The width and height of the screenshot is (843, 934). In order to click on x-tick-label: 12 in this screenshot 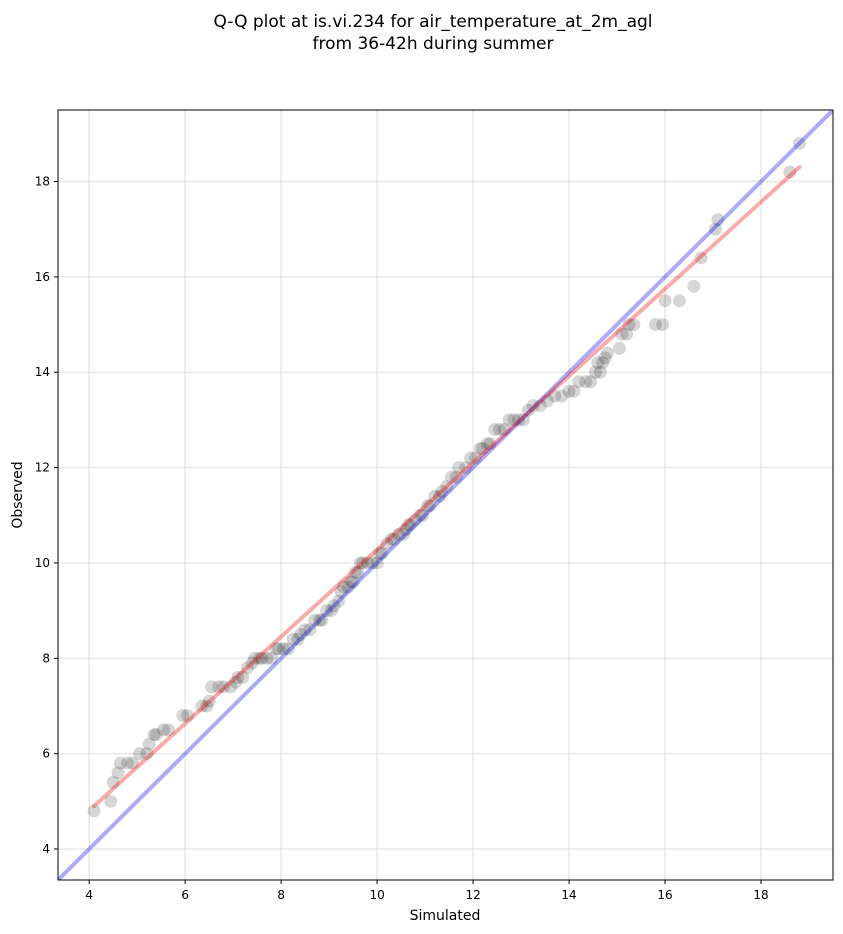, I will do `click(472, 895)`.